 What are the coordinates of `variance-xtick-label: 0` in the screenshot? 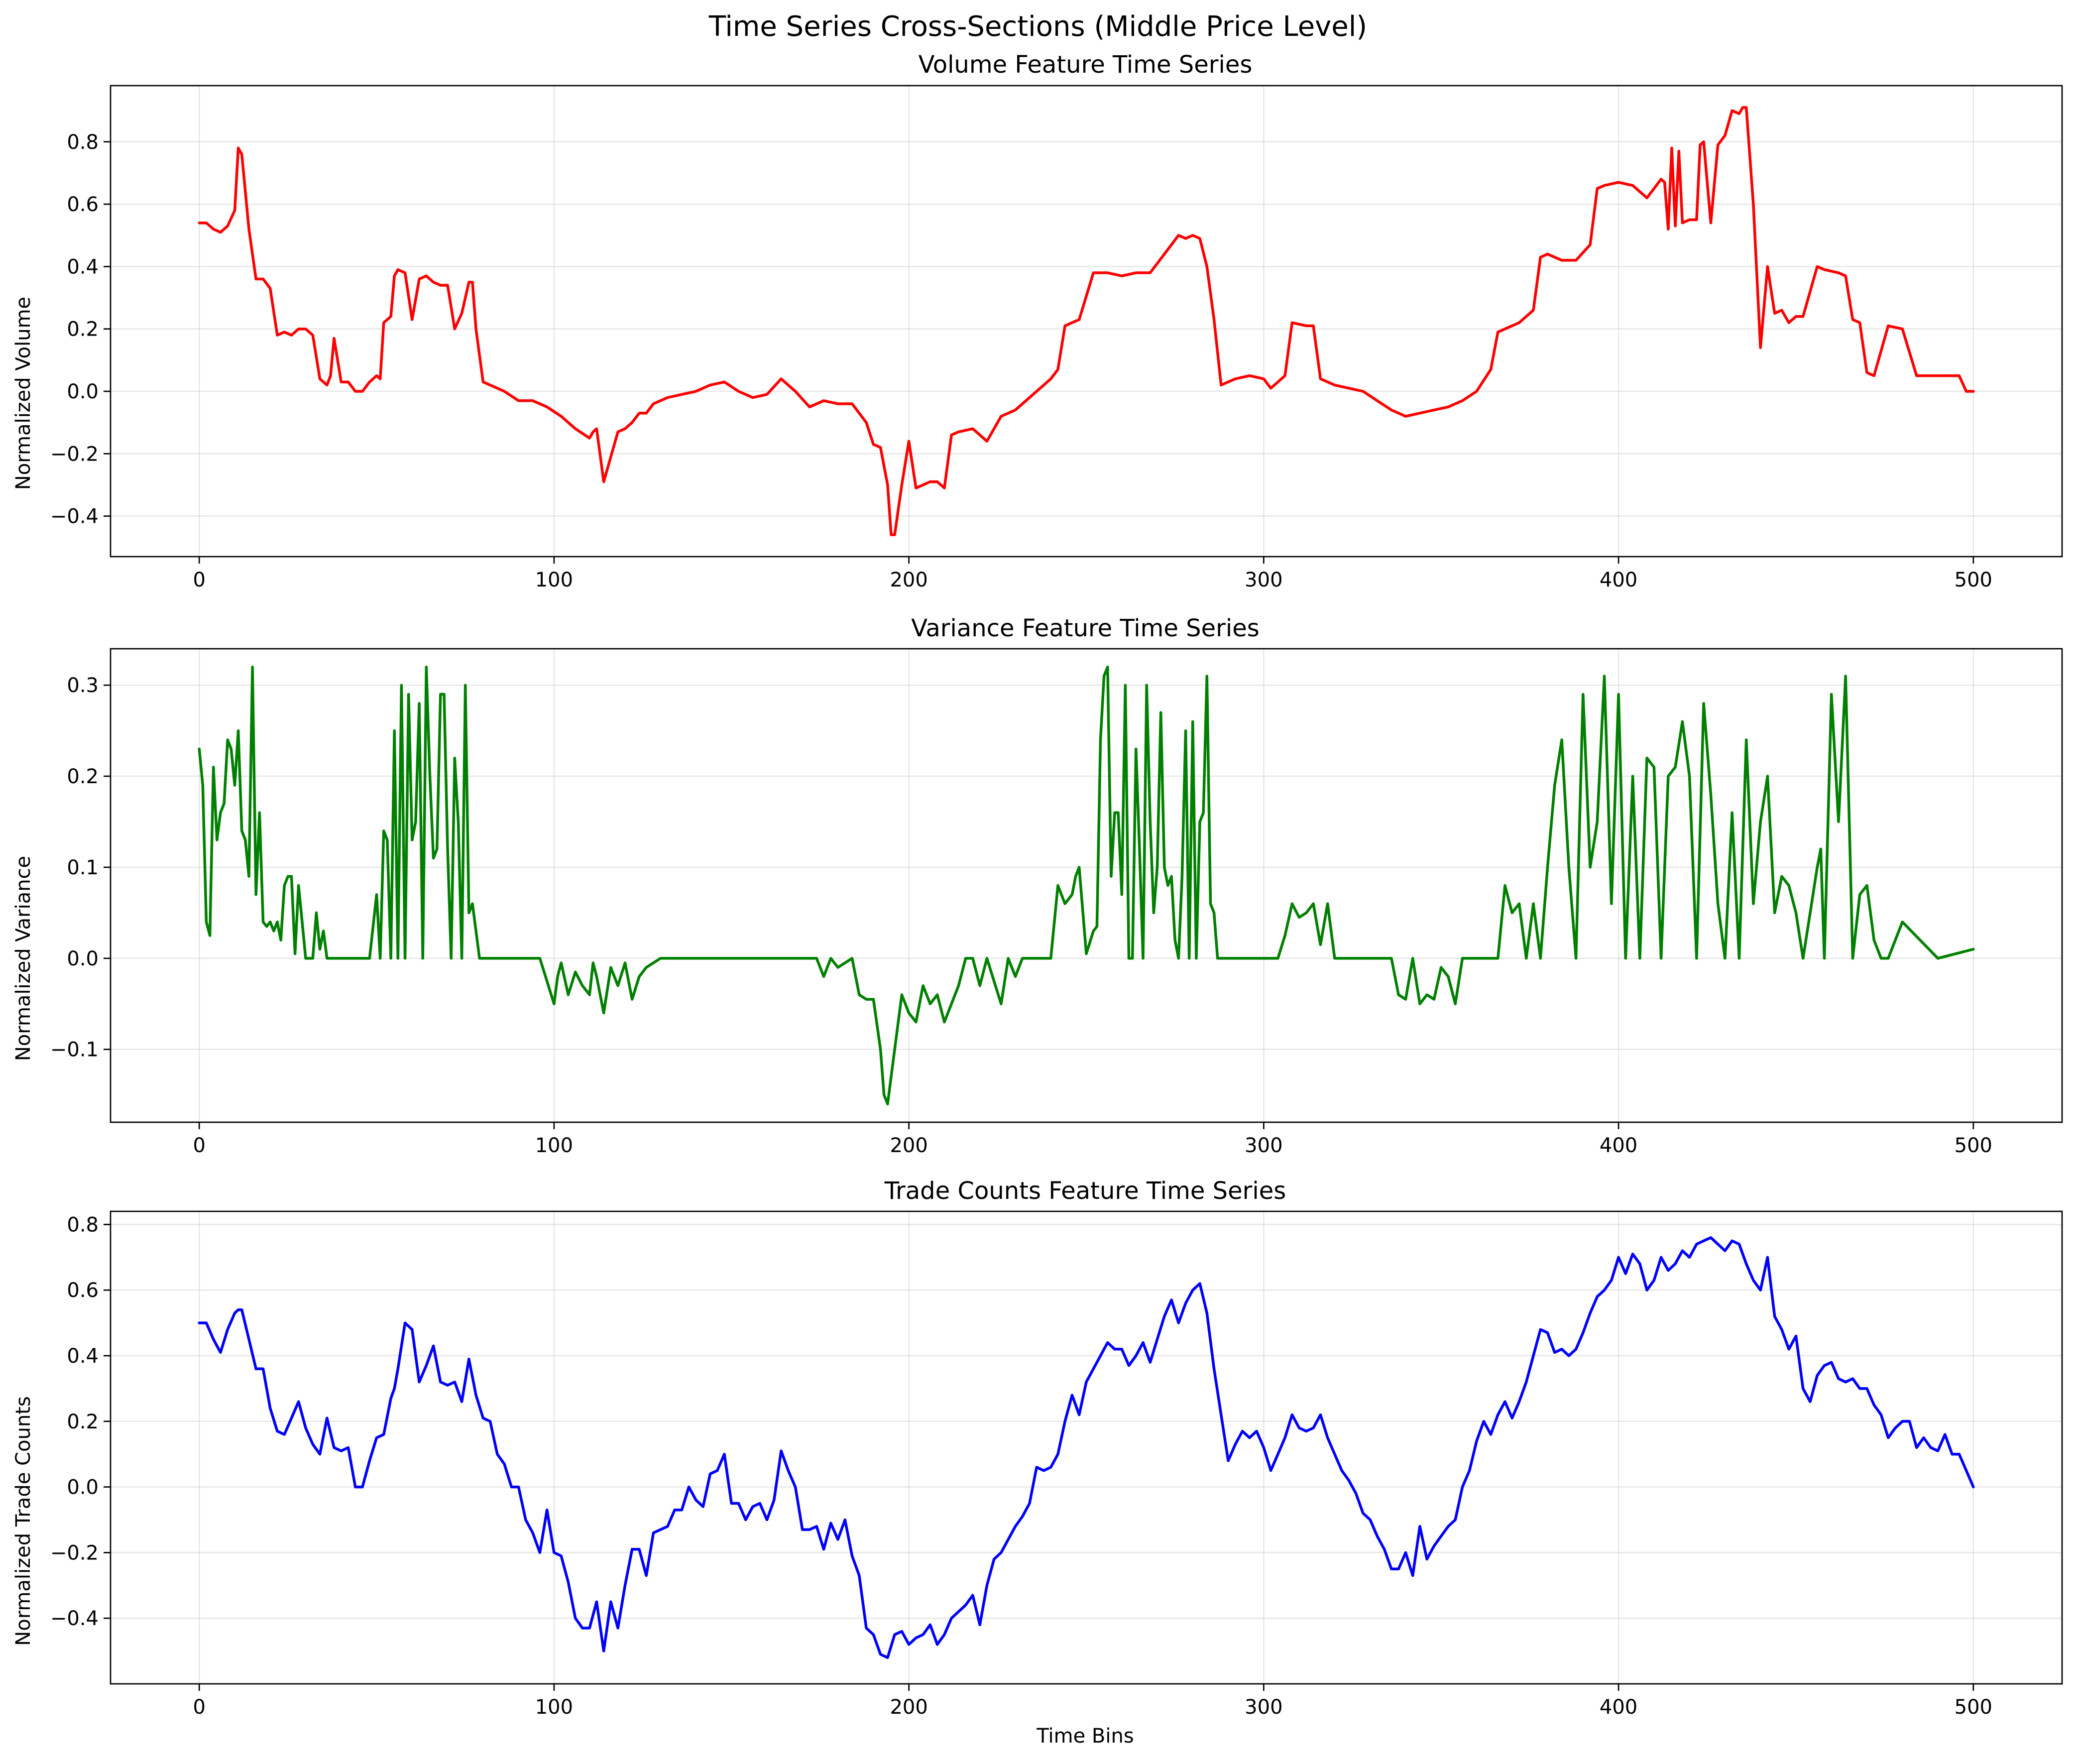 It's located at (199, 1145).